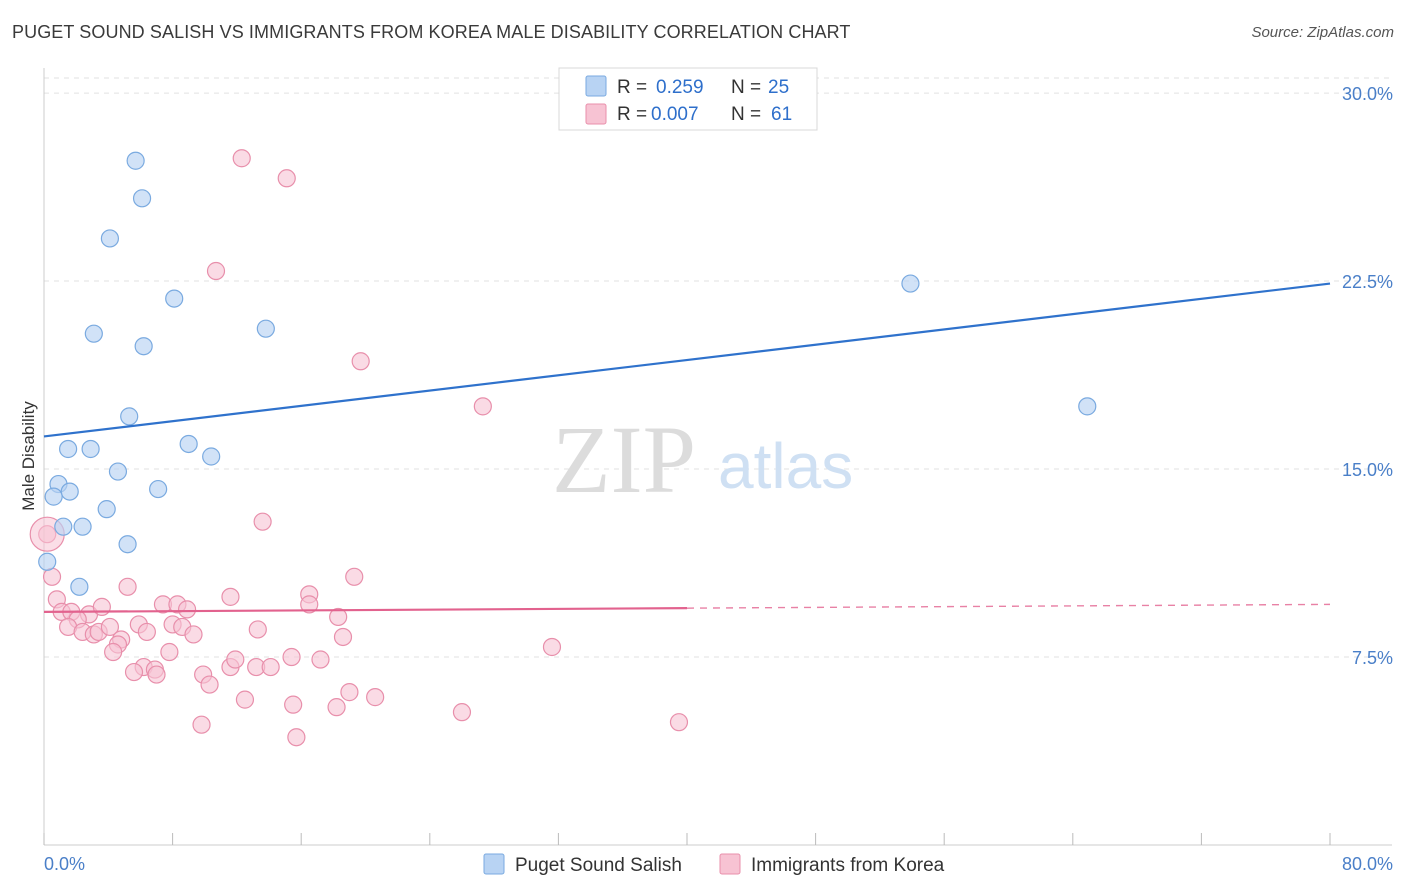  What do you see at coordinates (494, 864) in the screenshot?
I see `bottom-legend-swatch-puget-sound-salish` at bounding box center [494, 864].